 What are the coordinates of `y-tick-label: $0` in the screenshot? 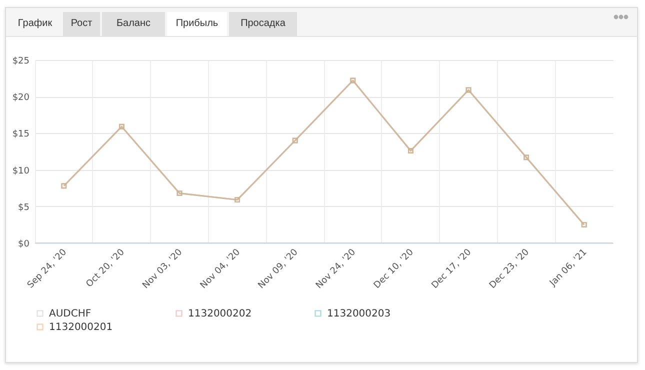 It's located at (24, 245).